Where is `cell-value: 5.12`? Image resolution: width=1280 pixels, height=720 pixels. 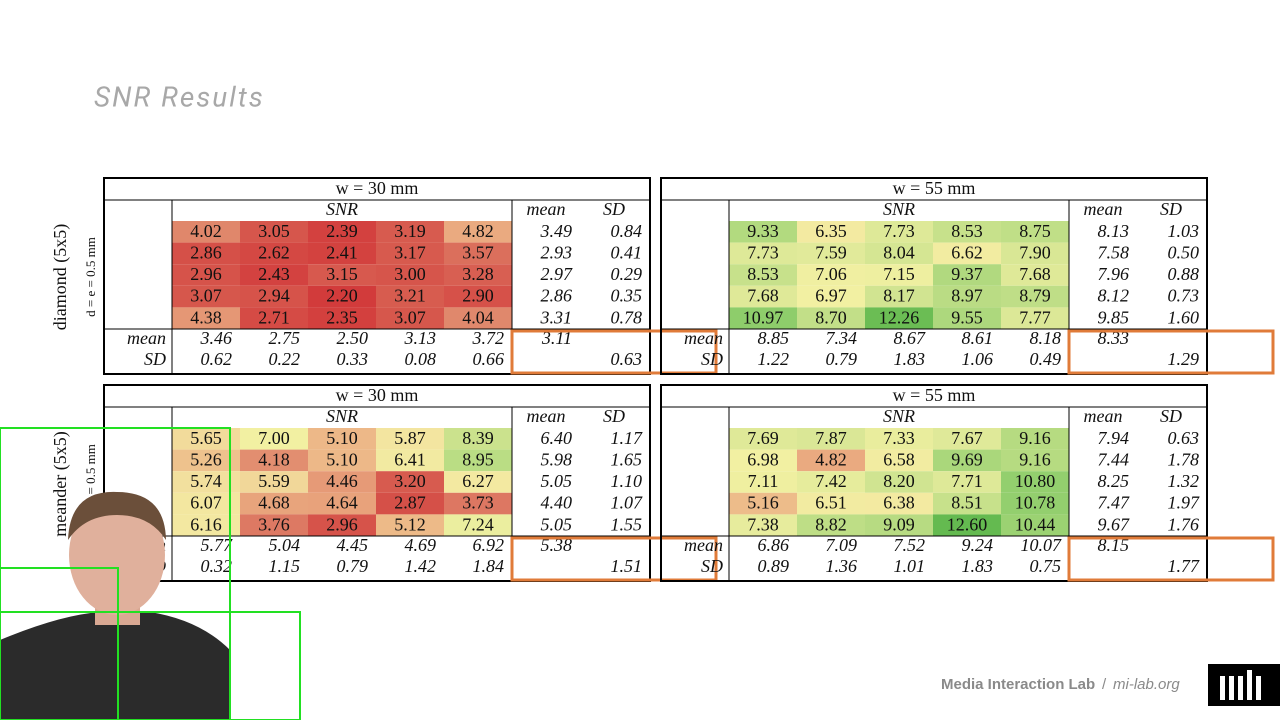
cell-value: 5.12 is located at coordinates (410, 524).